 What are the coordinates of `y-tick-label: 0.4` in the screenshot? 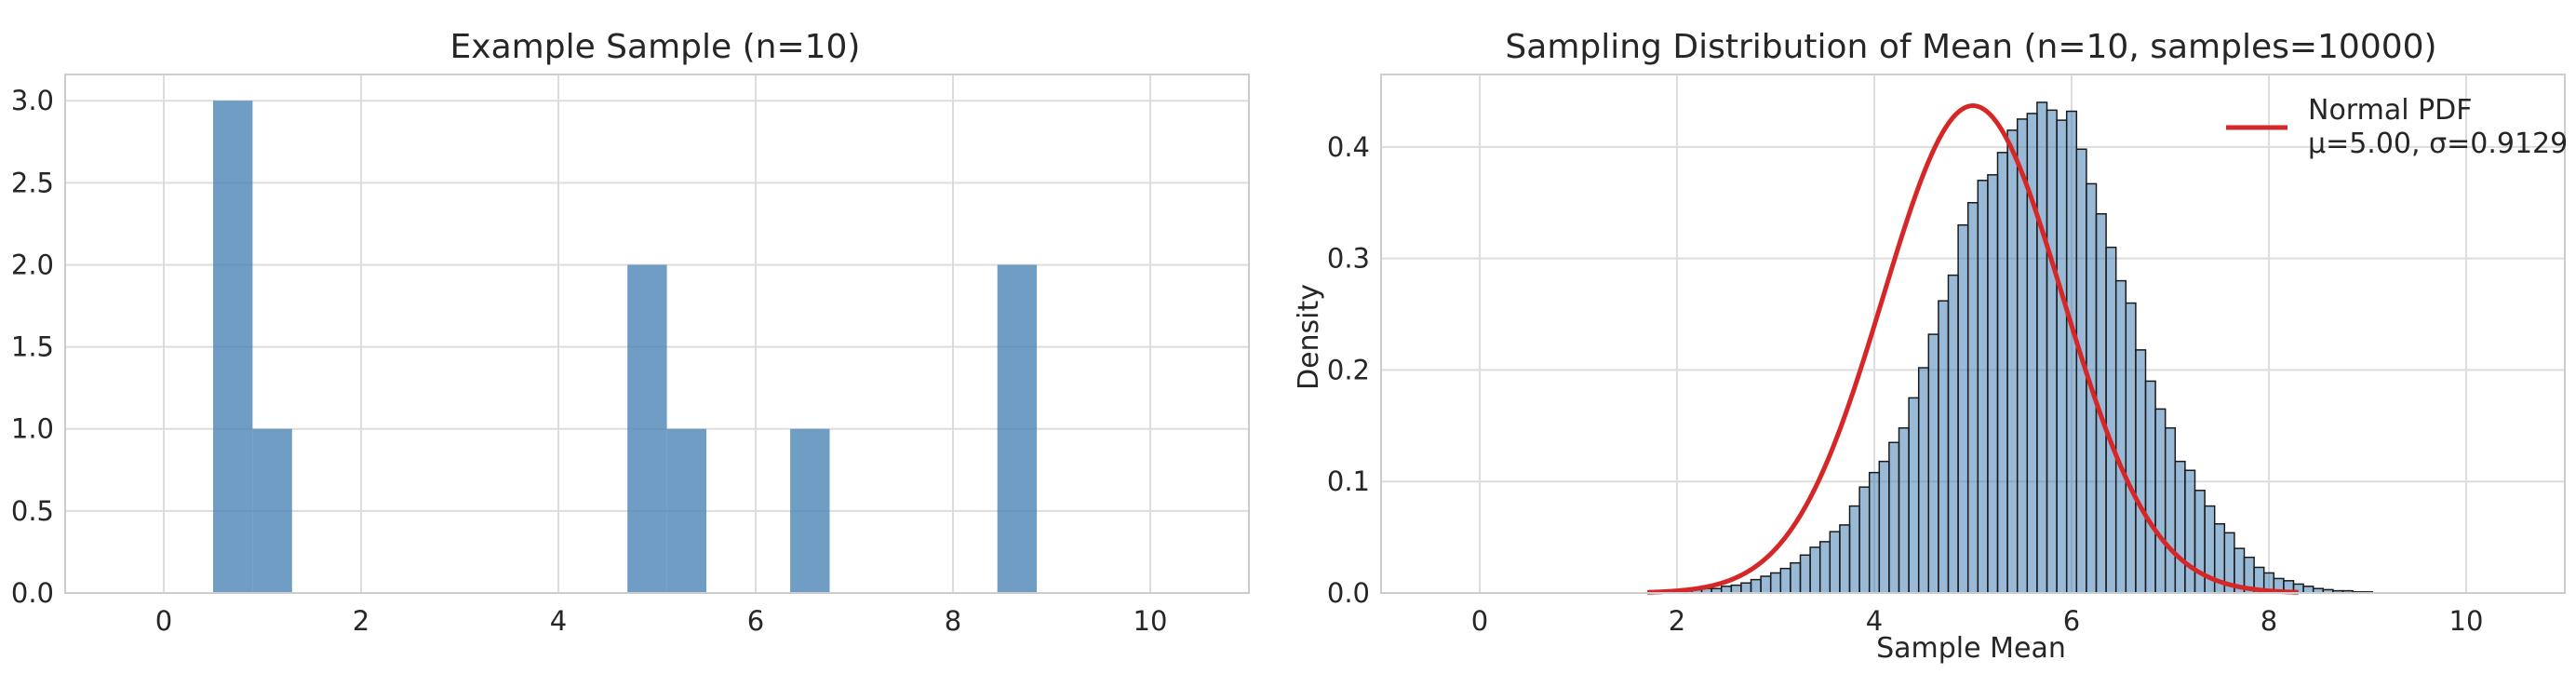 It's located at (1348, 147).